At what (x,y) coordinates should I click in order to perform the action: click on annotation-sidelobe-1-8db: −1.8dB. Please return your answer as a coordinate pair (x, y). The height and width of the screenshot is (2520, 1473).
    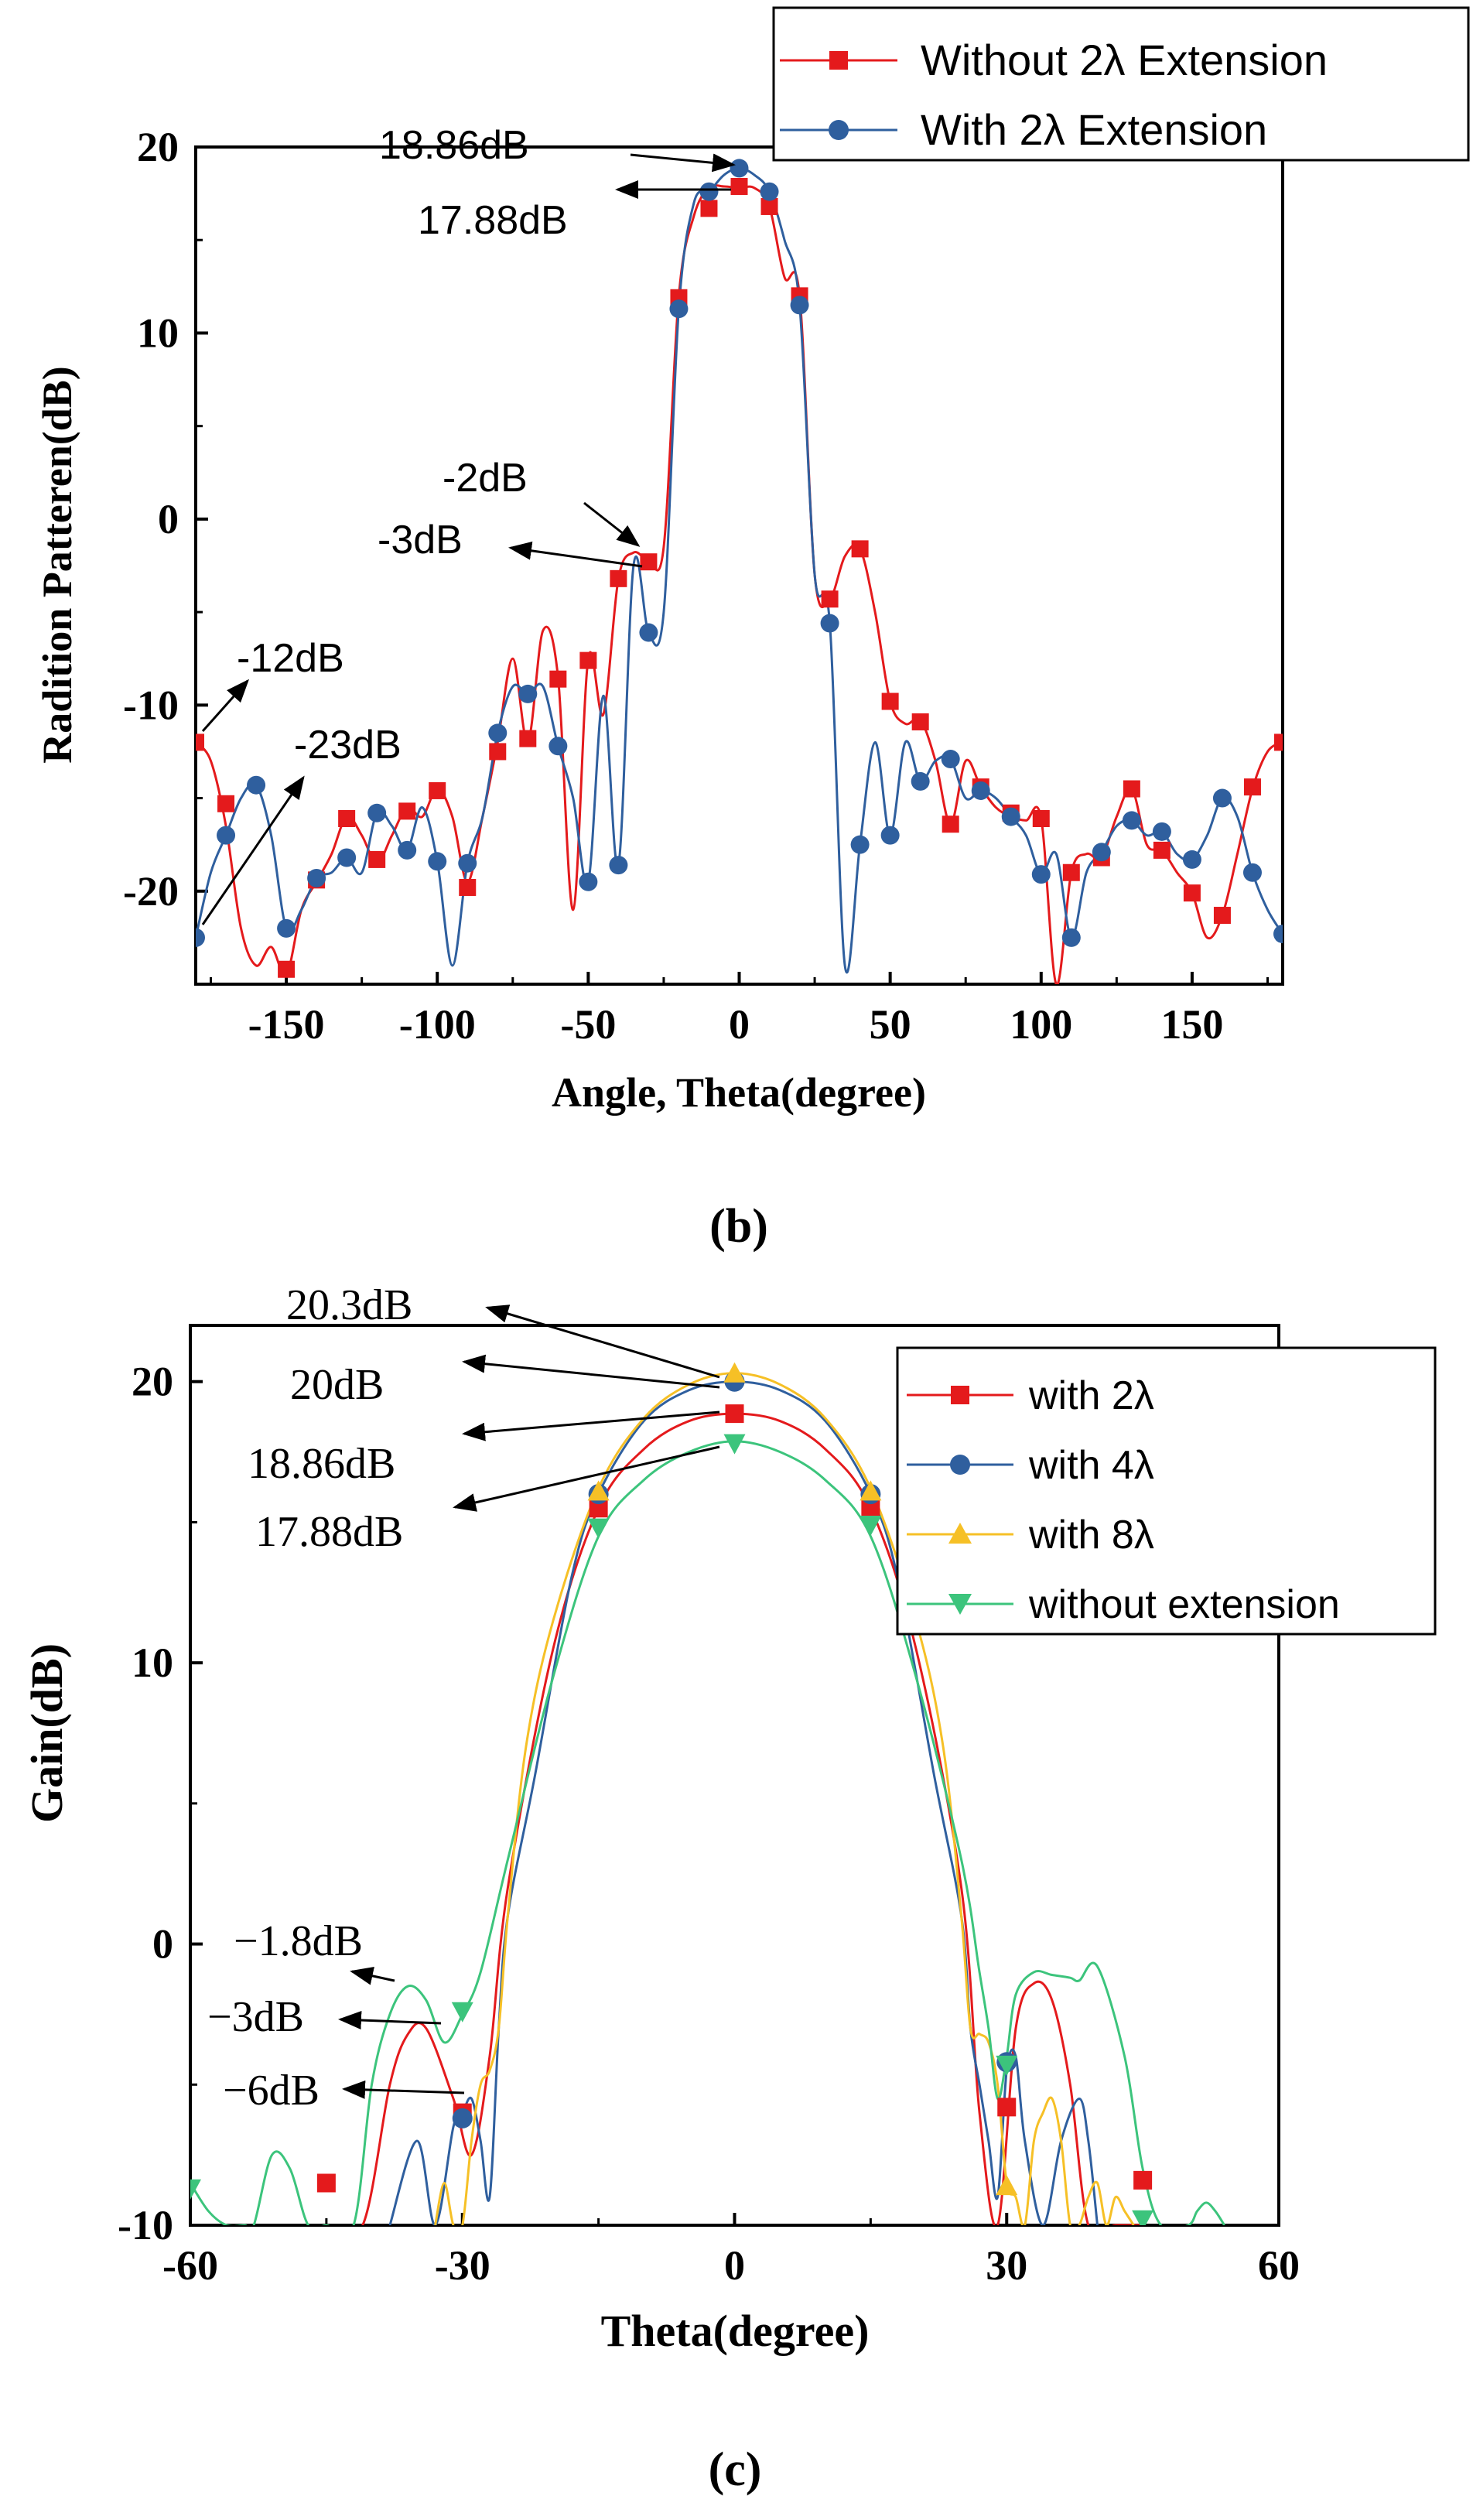
    Looking at the image, I should click on (298, 1941).